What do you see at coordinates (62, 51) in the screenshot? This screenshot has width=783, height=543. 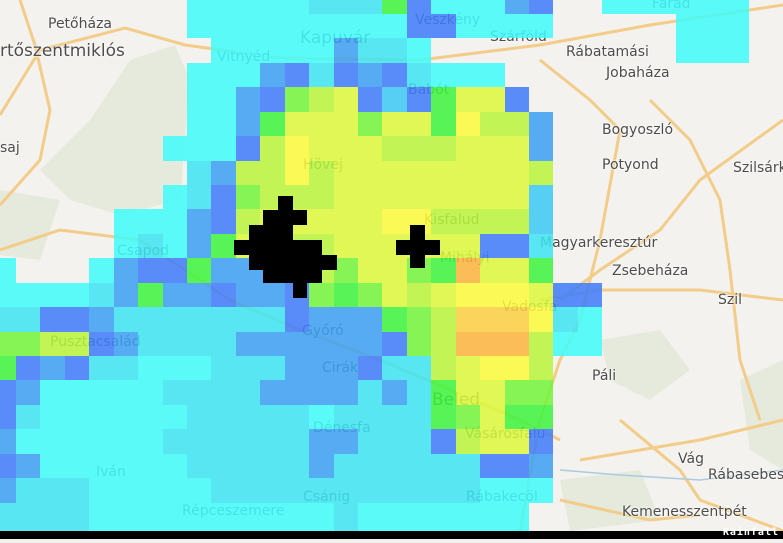 I see `place-label: rtőszentmiklós` at bounding box center [62, 51].